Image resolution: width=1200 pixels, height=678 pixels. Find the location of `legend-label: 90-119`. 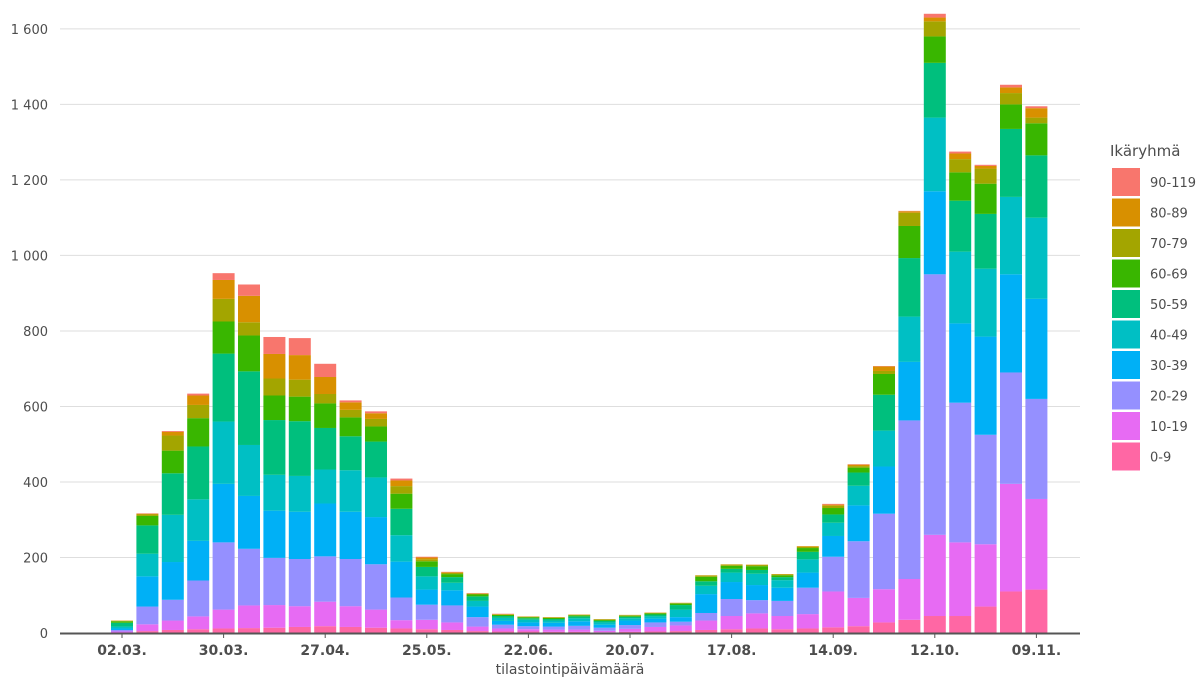

legend-label: 90-119 is located at coordinates (1173, 183).